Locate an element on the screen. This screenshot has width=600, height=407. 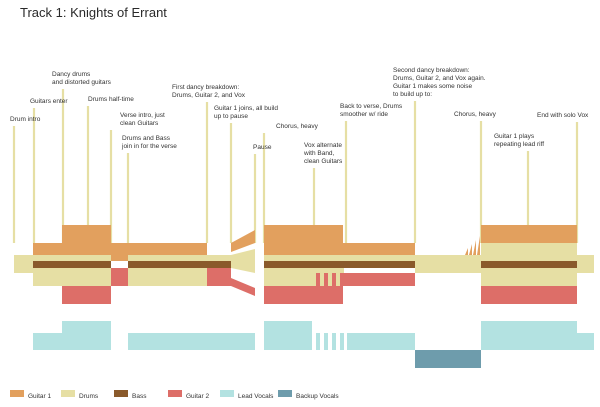
annotation-line: repeating lead riff is located at coordinates (519, 144).